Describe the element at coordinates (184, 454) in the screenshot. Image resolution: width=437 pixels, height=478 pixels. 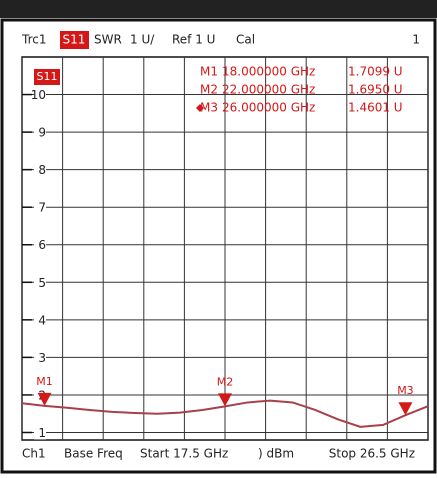
I see `footer-start: Start 17.5 GHz` at that location.